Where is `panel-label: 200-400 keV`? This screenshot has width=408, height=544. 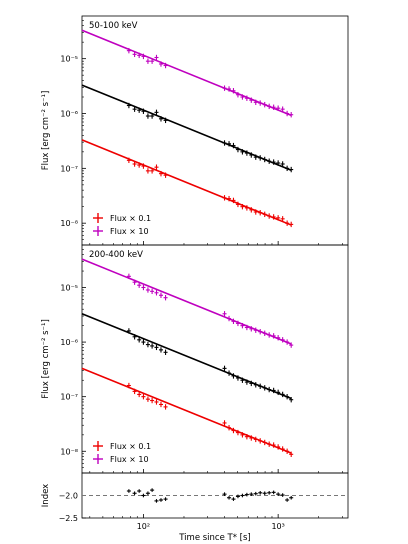
panel-label: 200-400 keV is located at coordinates (116, 255).